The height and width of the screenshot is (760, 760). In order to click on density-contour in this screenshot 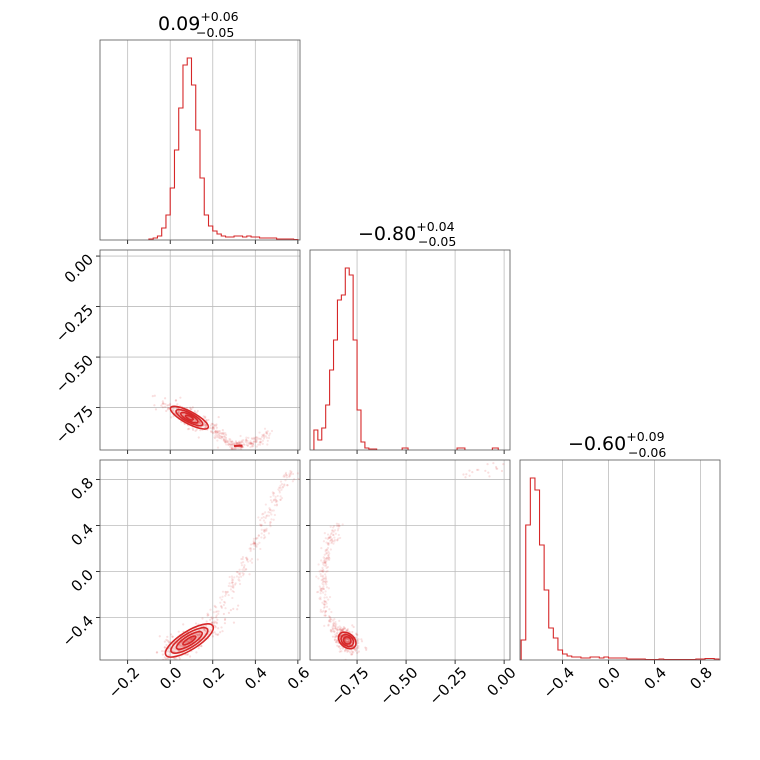, I will do `click(189, 640)`.